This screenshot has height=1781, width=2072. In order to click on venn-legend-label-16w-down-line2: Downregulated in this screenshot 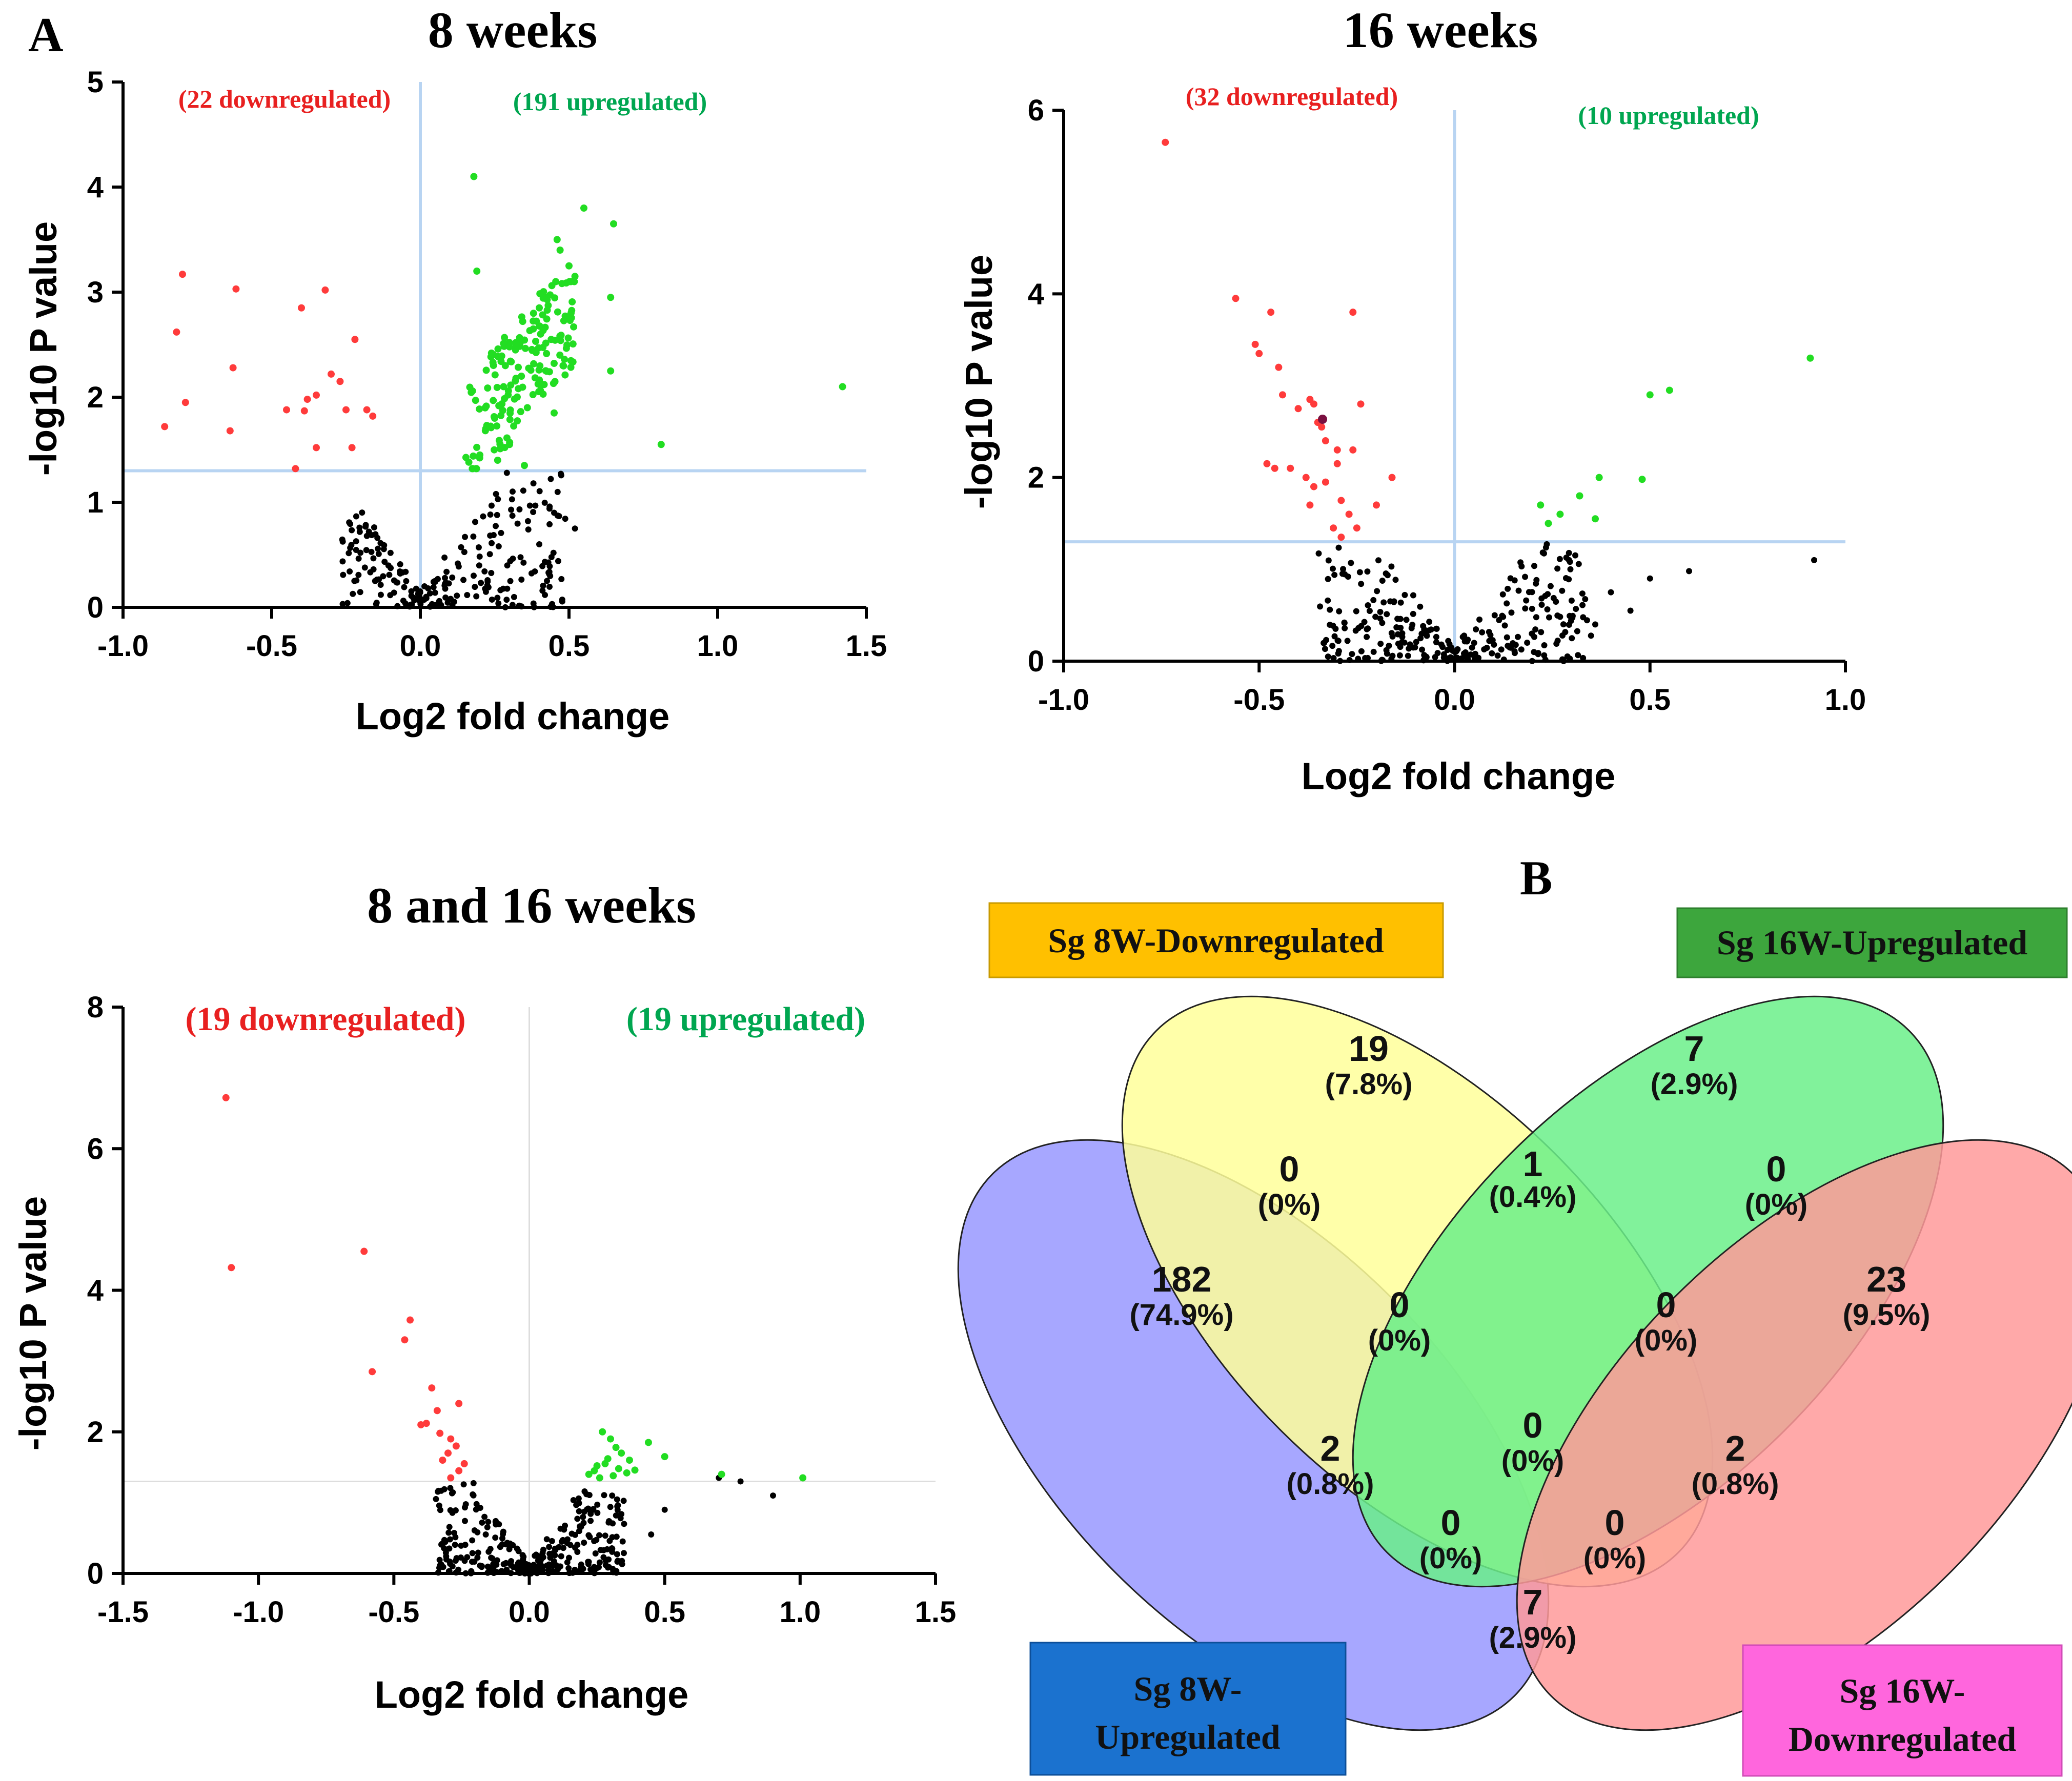, I will do `click(1903, 1738)`.